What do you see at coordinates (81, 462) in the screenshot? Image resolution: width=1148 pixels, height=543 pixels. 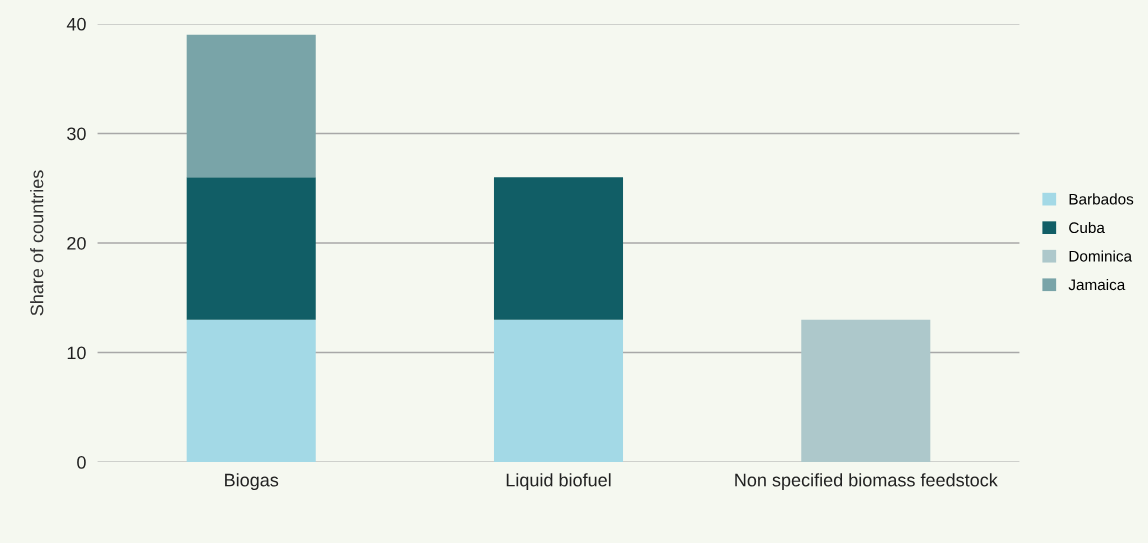 I see `y-tick-label: 0` at bounding box center [81, 462].